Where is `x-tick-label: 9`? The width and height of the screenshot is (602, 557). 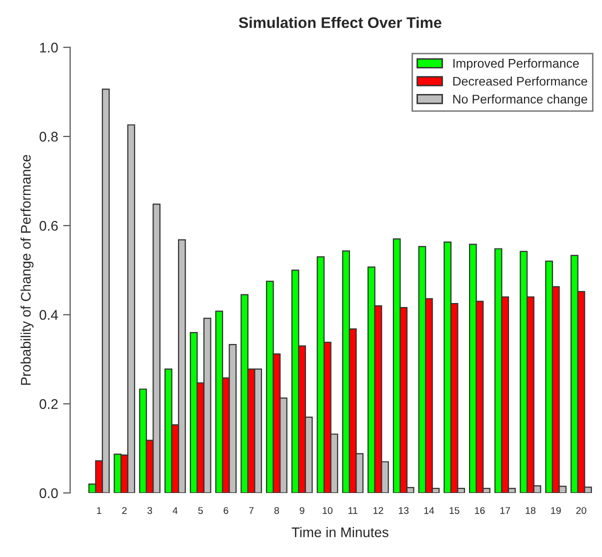 x-tick-label: 9 is located at coordinates (302, 510).